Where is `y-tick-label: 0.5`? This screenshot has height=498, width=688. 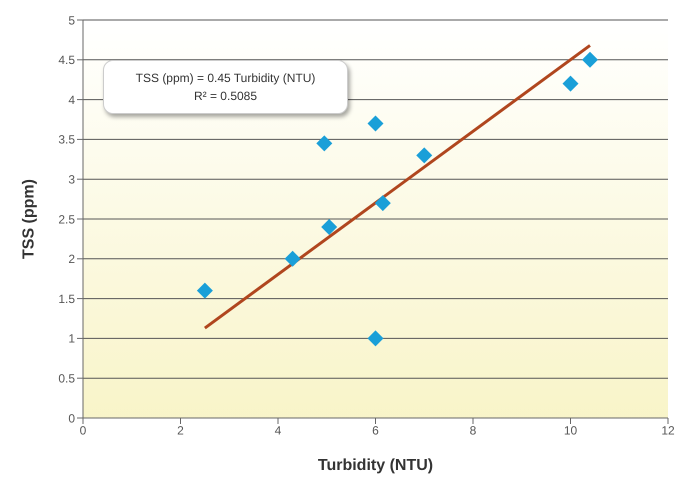 y-tick-label: 0.5 is located at coordinates (67, 378).